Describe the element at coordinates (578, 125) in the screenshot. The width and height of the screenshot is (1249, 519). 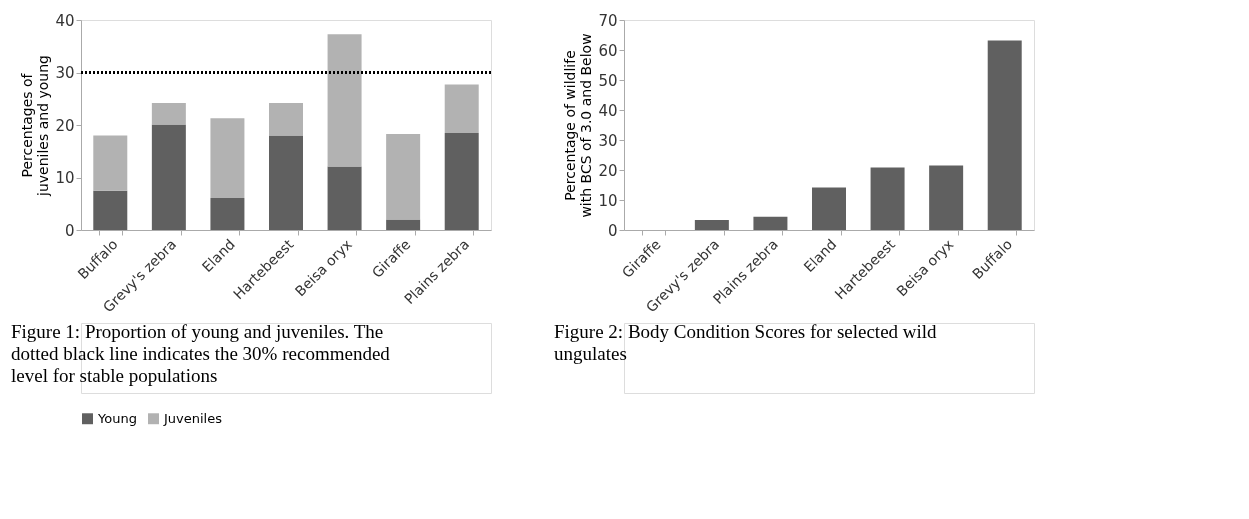
I see `y-axis-title: Percentage of wildlife with BCS of 3.0 and Below` at that location.